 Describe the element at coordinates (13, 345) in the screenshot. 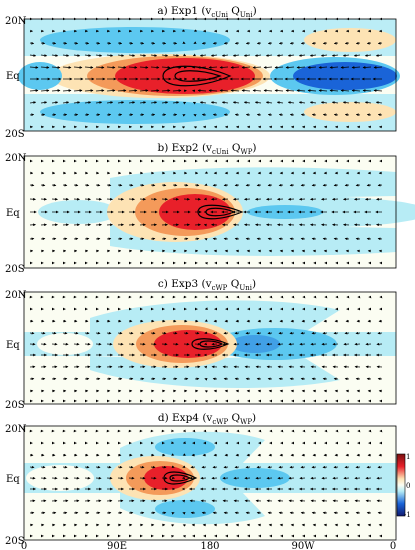

I see `panel-c-ytick-eq: Eq` at that location.